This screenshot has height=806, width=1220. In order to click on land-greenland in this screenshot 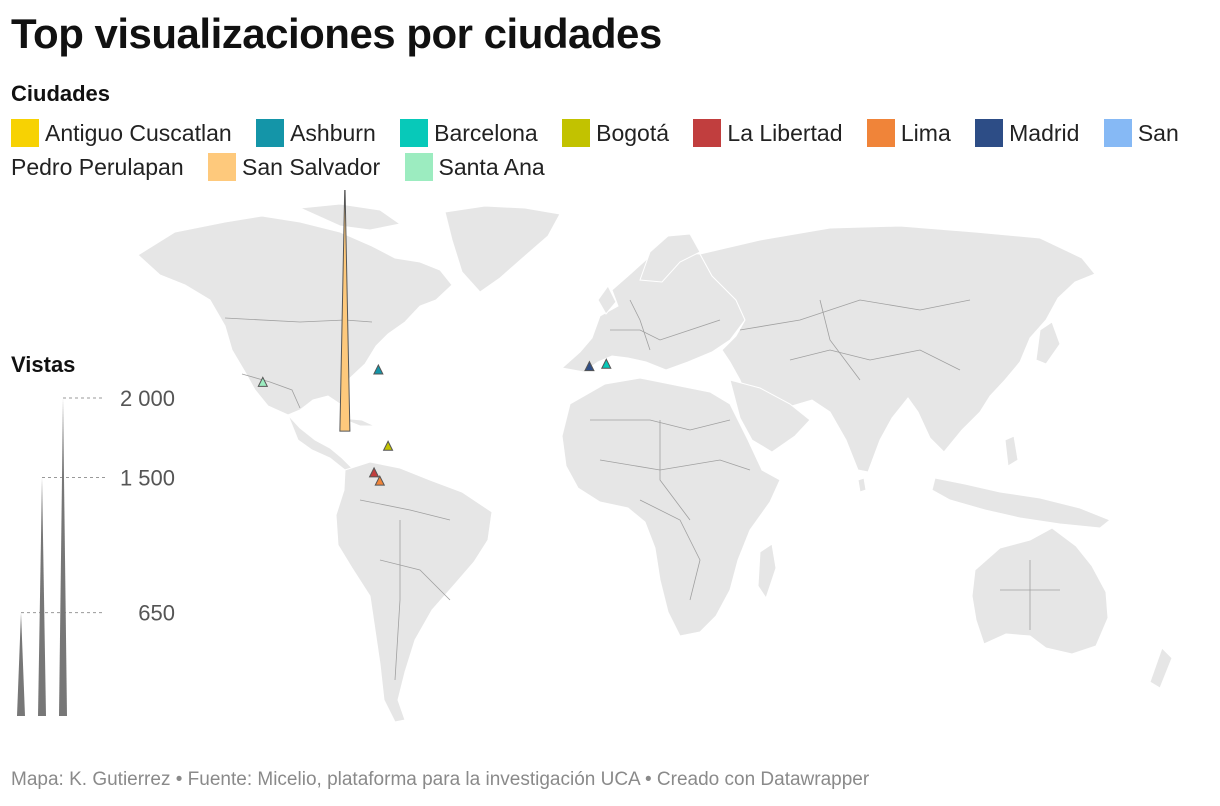, I will do `click(502, 249)`.